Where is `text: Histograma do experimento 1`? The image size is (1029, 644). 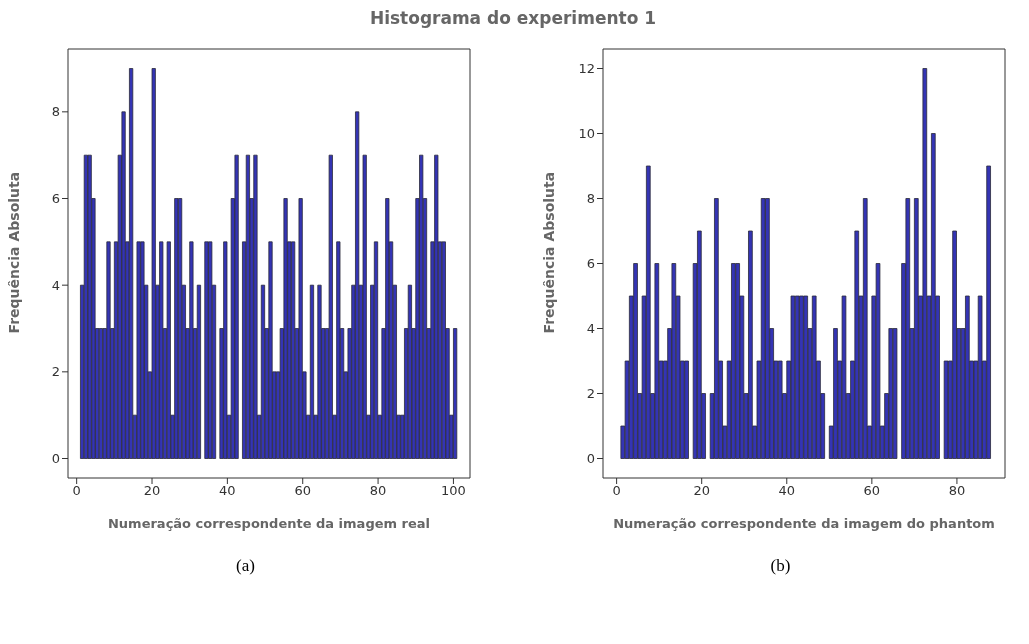
text: Histograma do experimento 1 is located at coordinates (513, 18).